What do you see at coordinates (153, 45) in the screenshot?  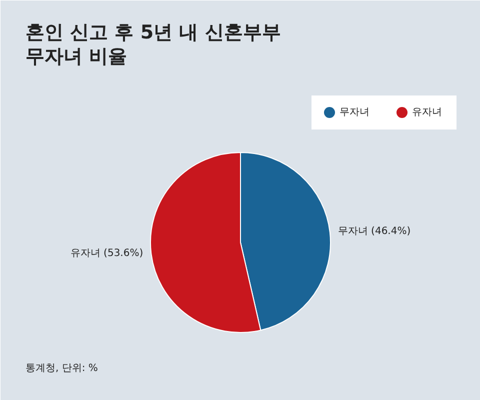 I see `chart-title: 혼인 신고 후 5년 내 신혼부부 무자녀 비율` at bounding box center [153, 45].